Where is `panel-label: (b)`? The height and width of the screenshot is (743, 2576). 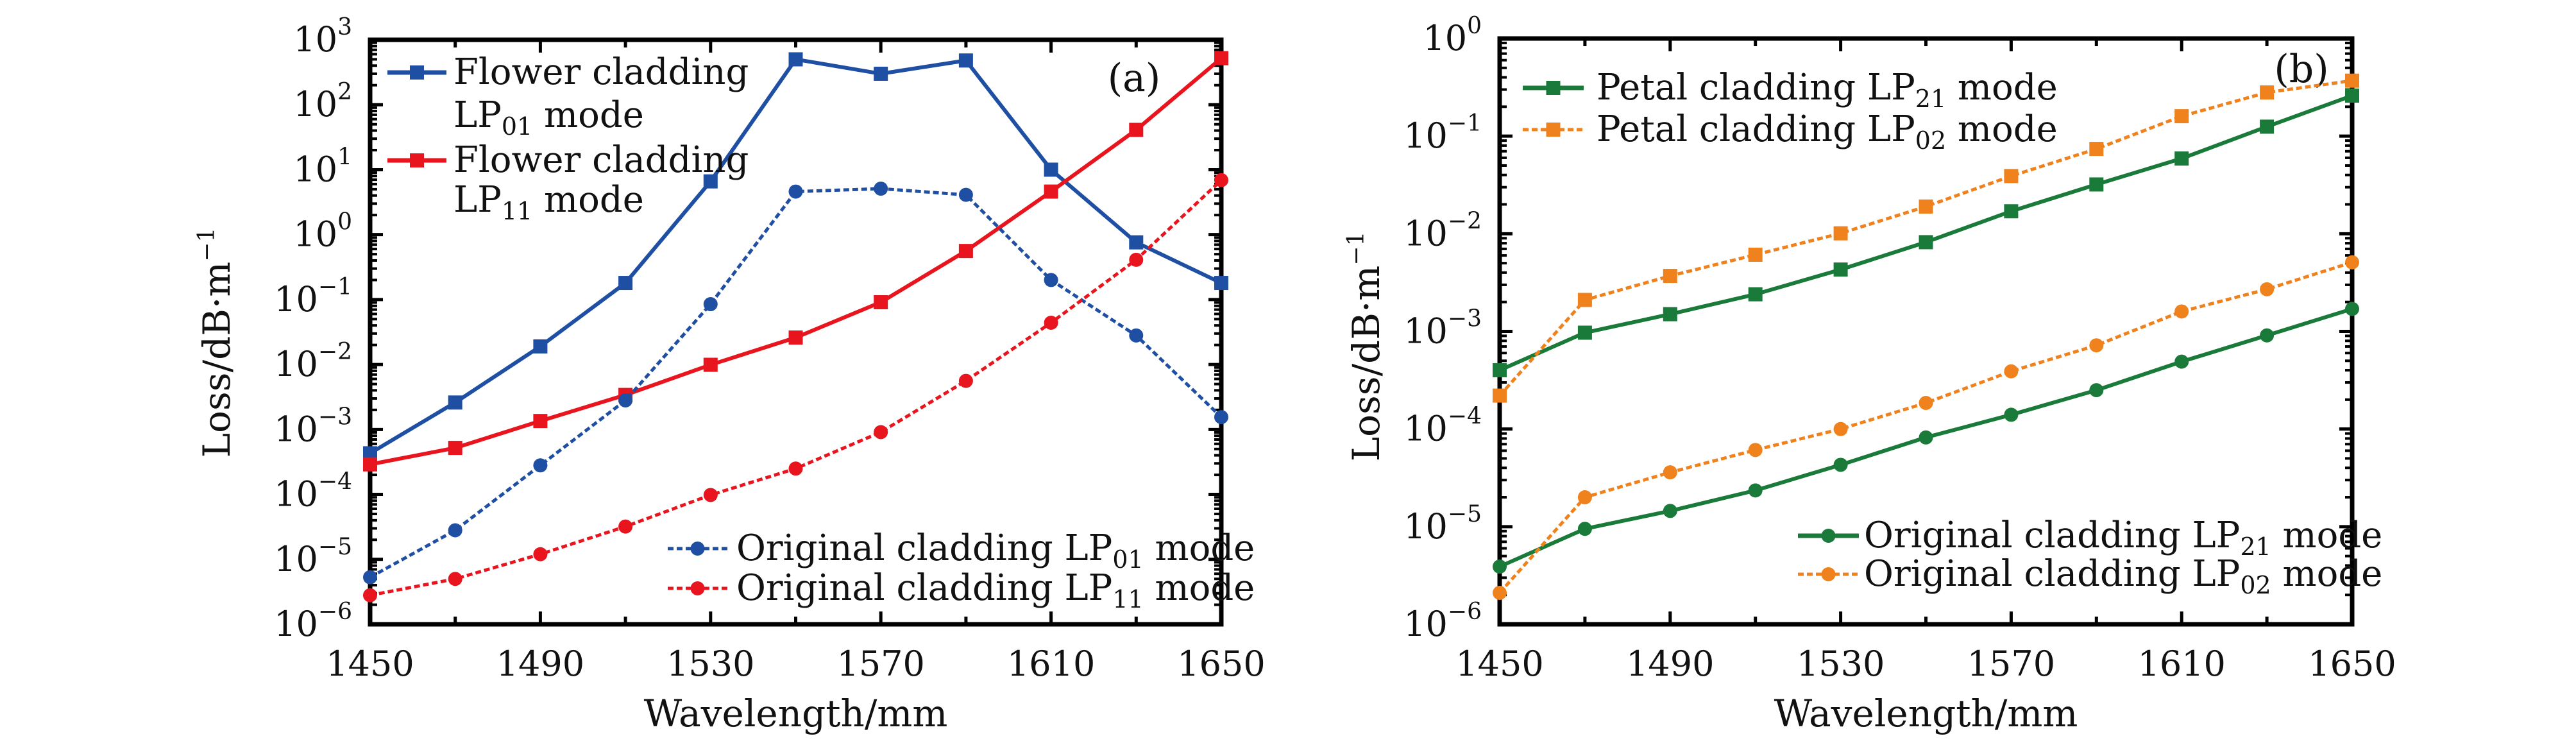 panel-label: (b) is located at coordinates (2301, 69).